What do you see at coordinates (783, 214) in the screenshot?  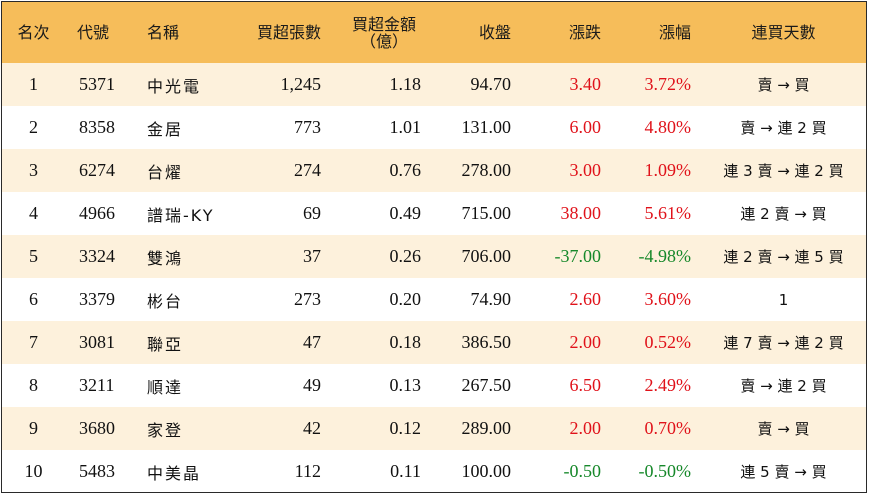 I see `cell-streak: 連 2 賣 → 買` at bounding box center [783, 214].